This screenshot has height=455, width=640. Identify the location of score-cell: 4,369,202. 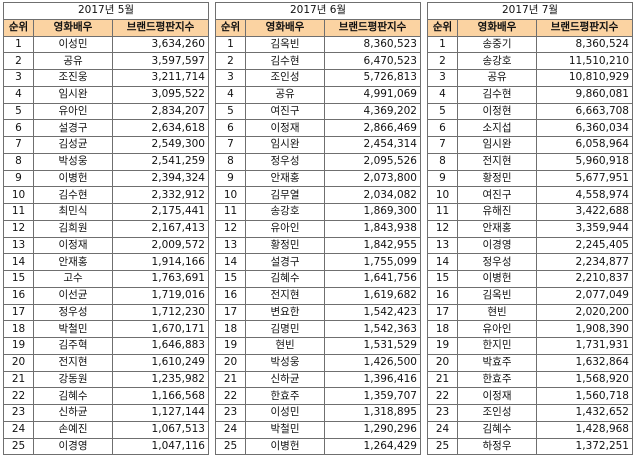
(372, 111).